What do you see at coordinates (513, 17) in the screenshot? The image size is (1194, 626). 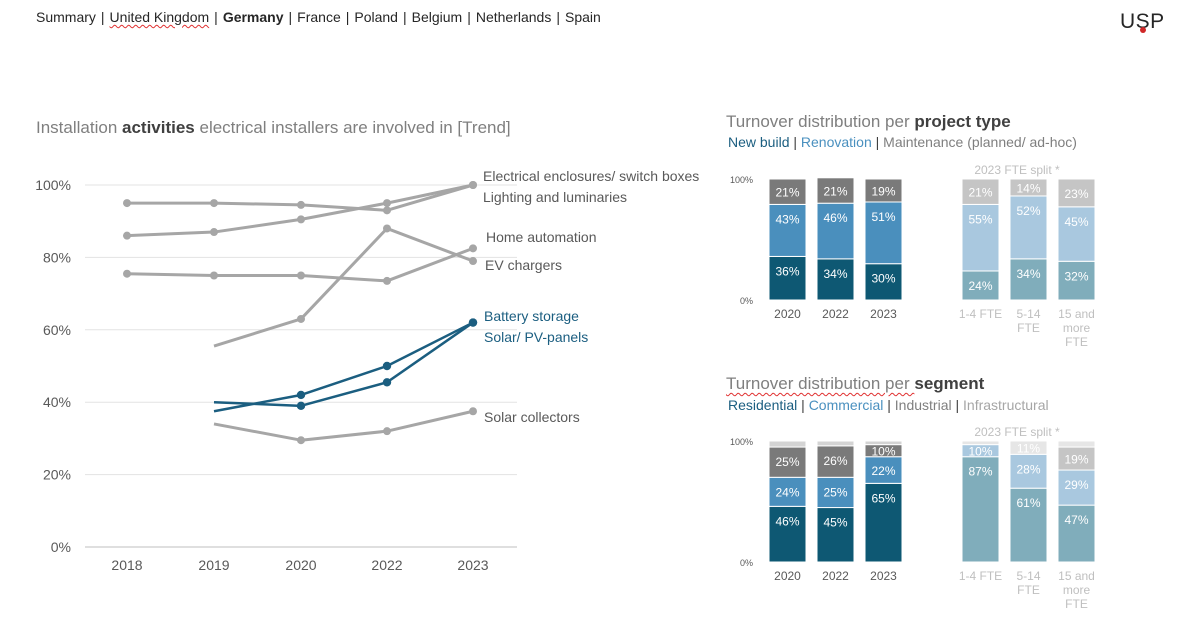 I see `nav-item-netherlands: Netherlands` at bounding box center [513, 17].